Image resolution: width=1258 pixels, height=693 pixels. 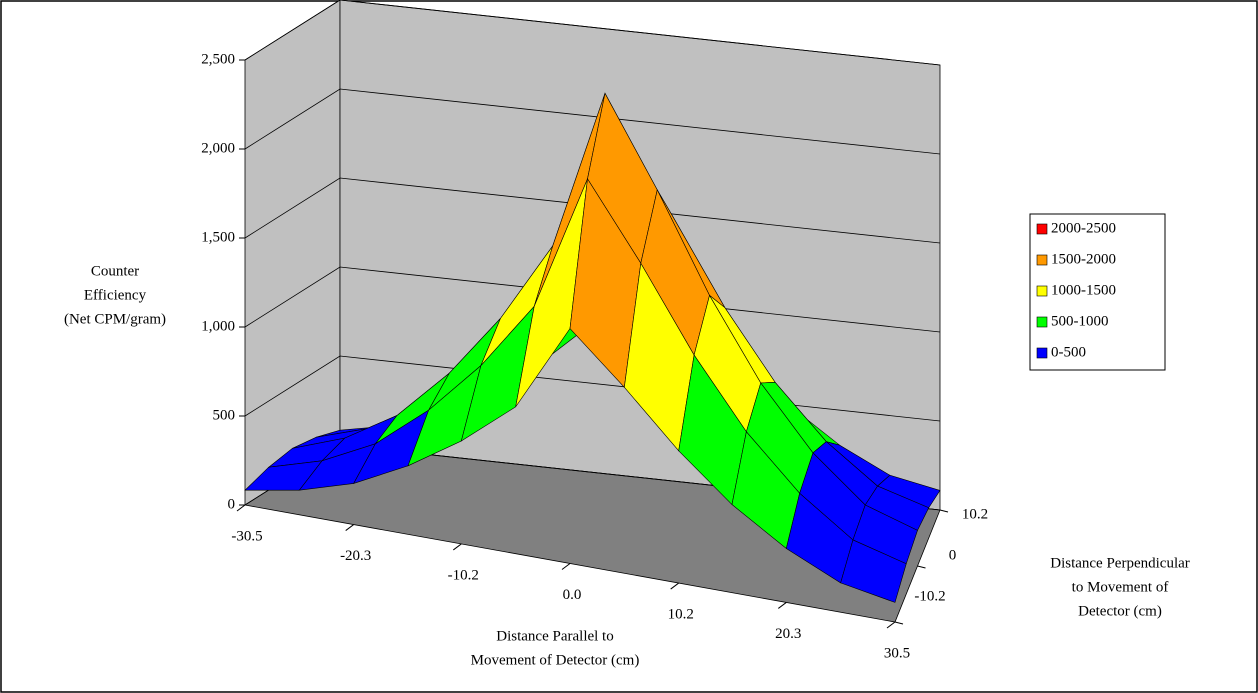 What do you see at coordinates (897, 653) in the screenshot?
I see `x-tick-label: 30.5` at bounding box center [897, 653].